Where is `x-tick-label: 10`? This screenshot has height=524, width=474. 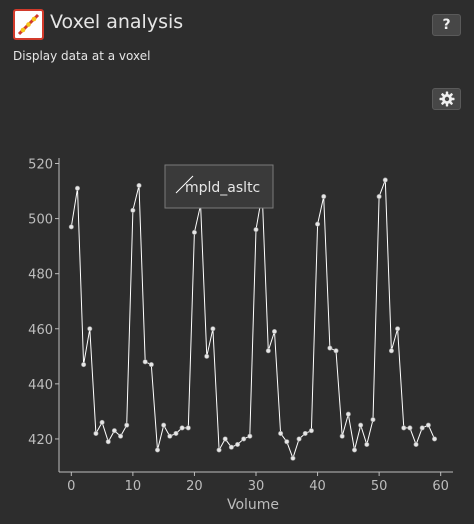 x-tick-label: 10 is located at coordinates (133, 486).